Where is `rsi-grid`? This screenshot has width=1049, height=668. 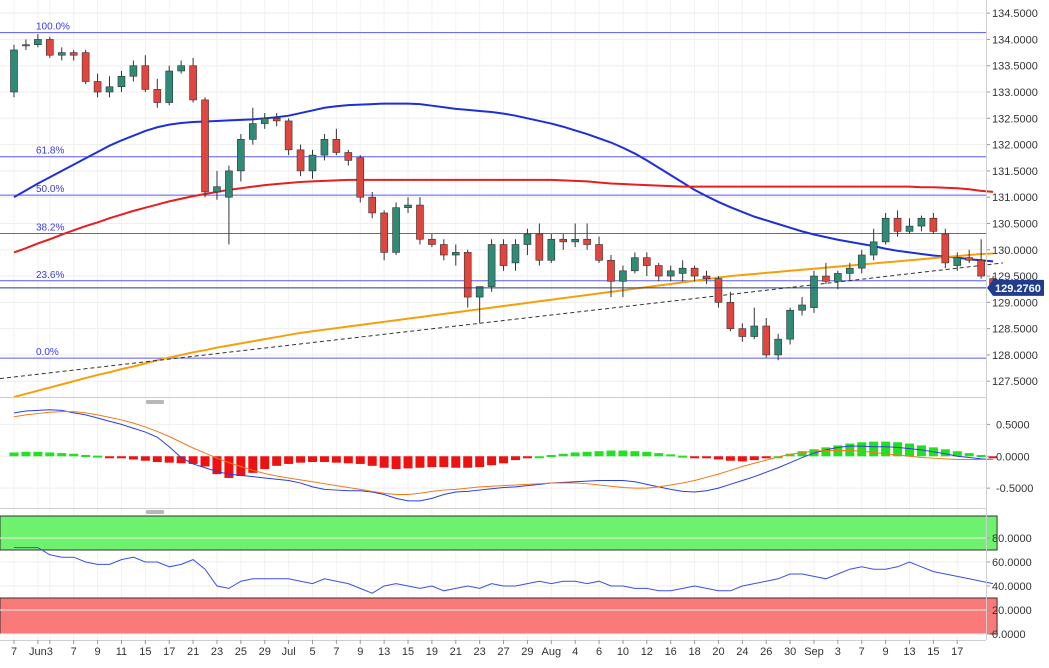
rsi-grid is located at coordinates (493, 586).